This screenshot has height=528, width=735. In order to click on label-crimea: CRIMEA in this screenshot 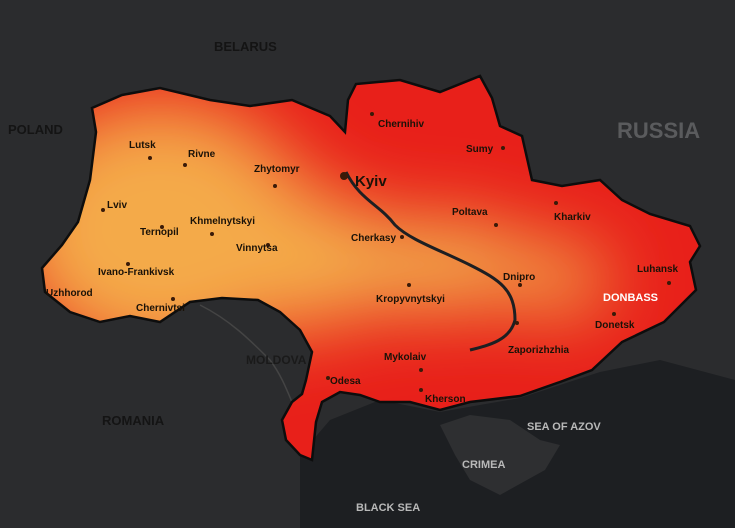, I will do `click(483, 465)`.